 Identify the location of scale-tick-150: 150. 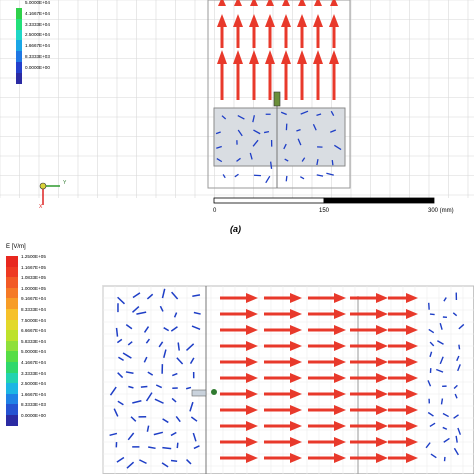
(324, 211).